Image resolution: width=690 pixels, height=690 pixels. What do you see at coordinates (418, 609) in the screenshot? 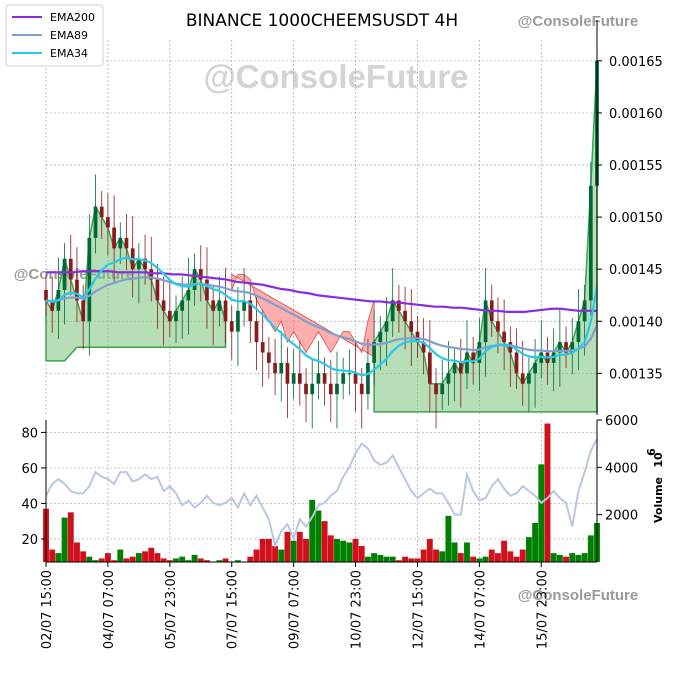
I see `x-tick-label: 12/07 15:00` at bounding box center [418, 609].